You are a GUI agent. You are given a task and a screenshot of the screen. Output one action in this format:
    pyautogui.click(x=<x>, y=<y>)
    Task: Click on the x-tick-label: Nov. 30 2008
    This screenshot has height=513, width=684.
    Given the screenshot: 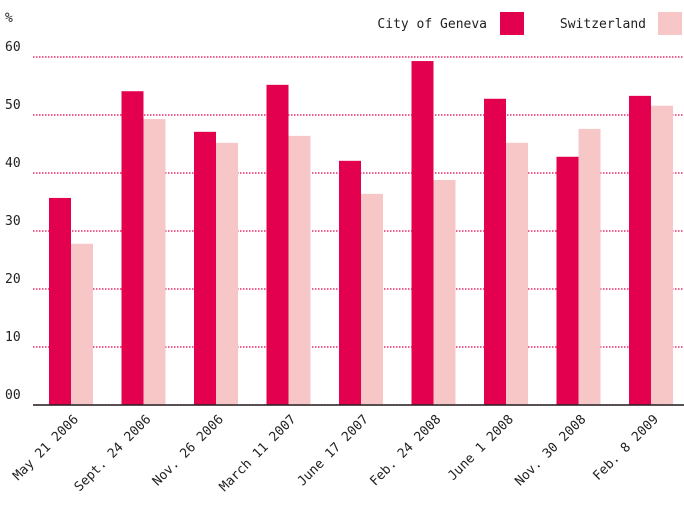 What is the action you would take?
    pyautogui.click(x=550, y=450)
    